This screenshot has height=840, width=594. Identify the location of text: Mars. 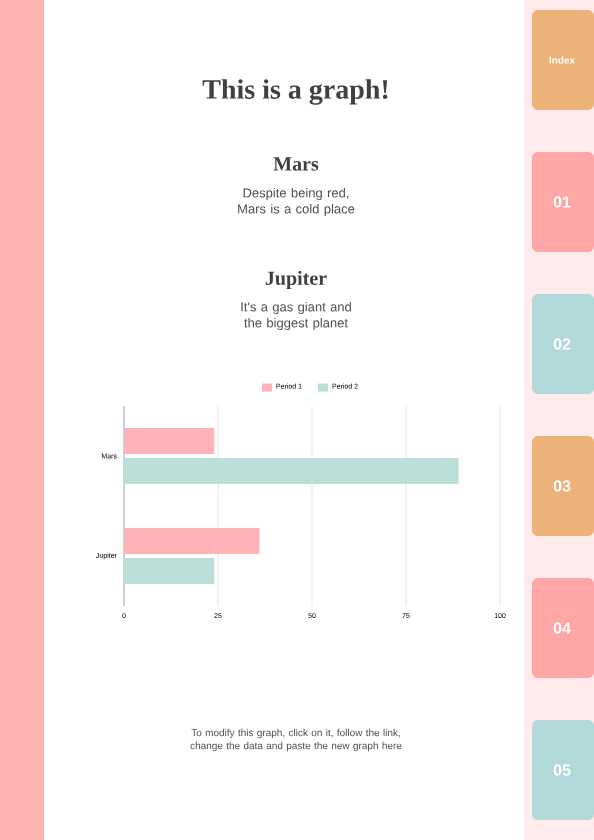
(296, 164).